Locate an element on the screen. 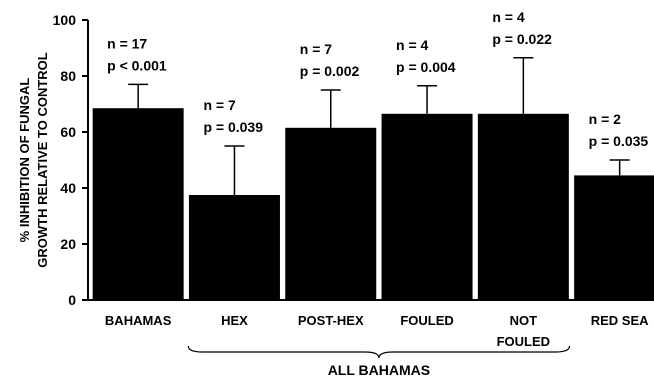  n-annotation: n = 17 is located at coordinates (127, 43).